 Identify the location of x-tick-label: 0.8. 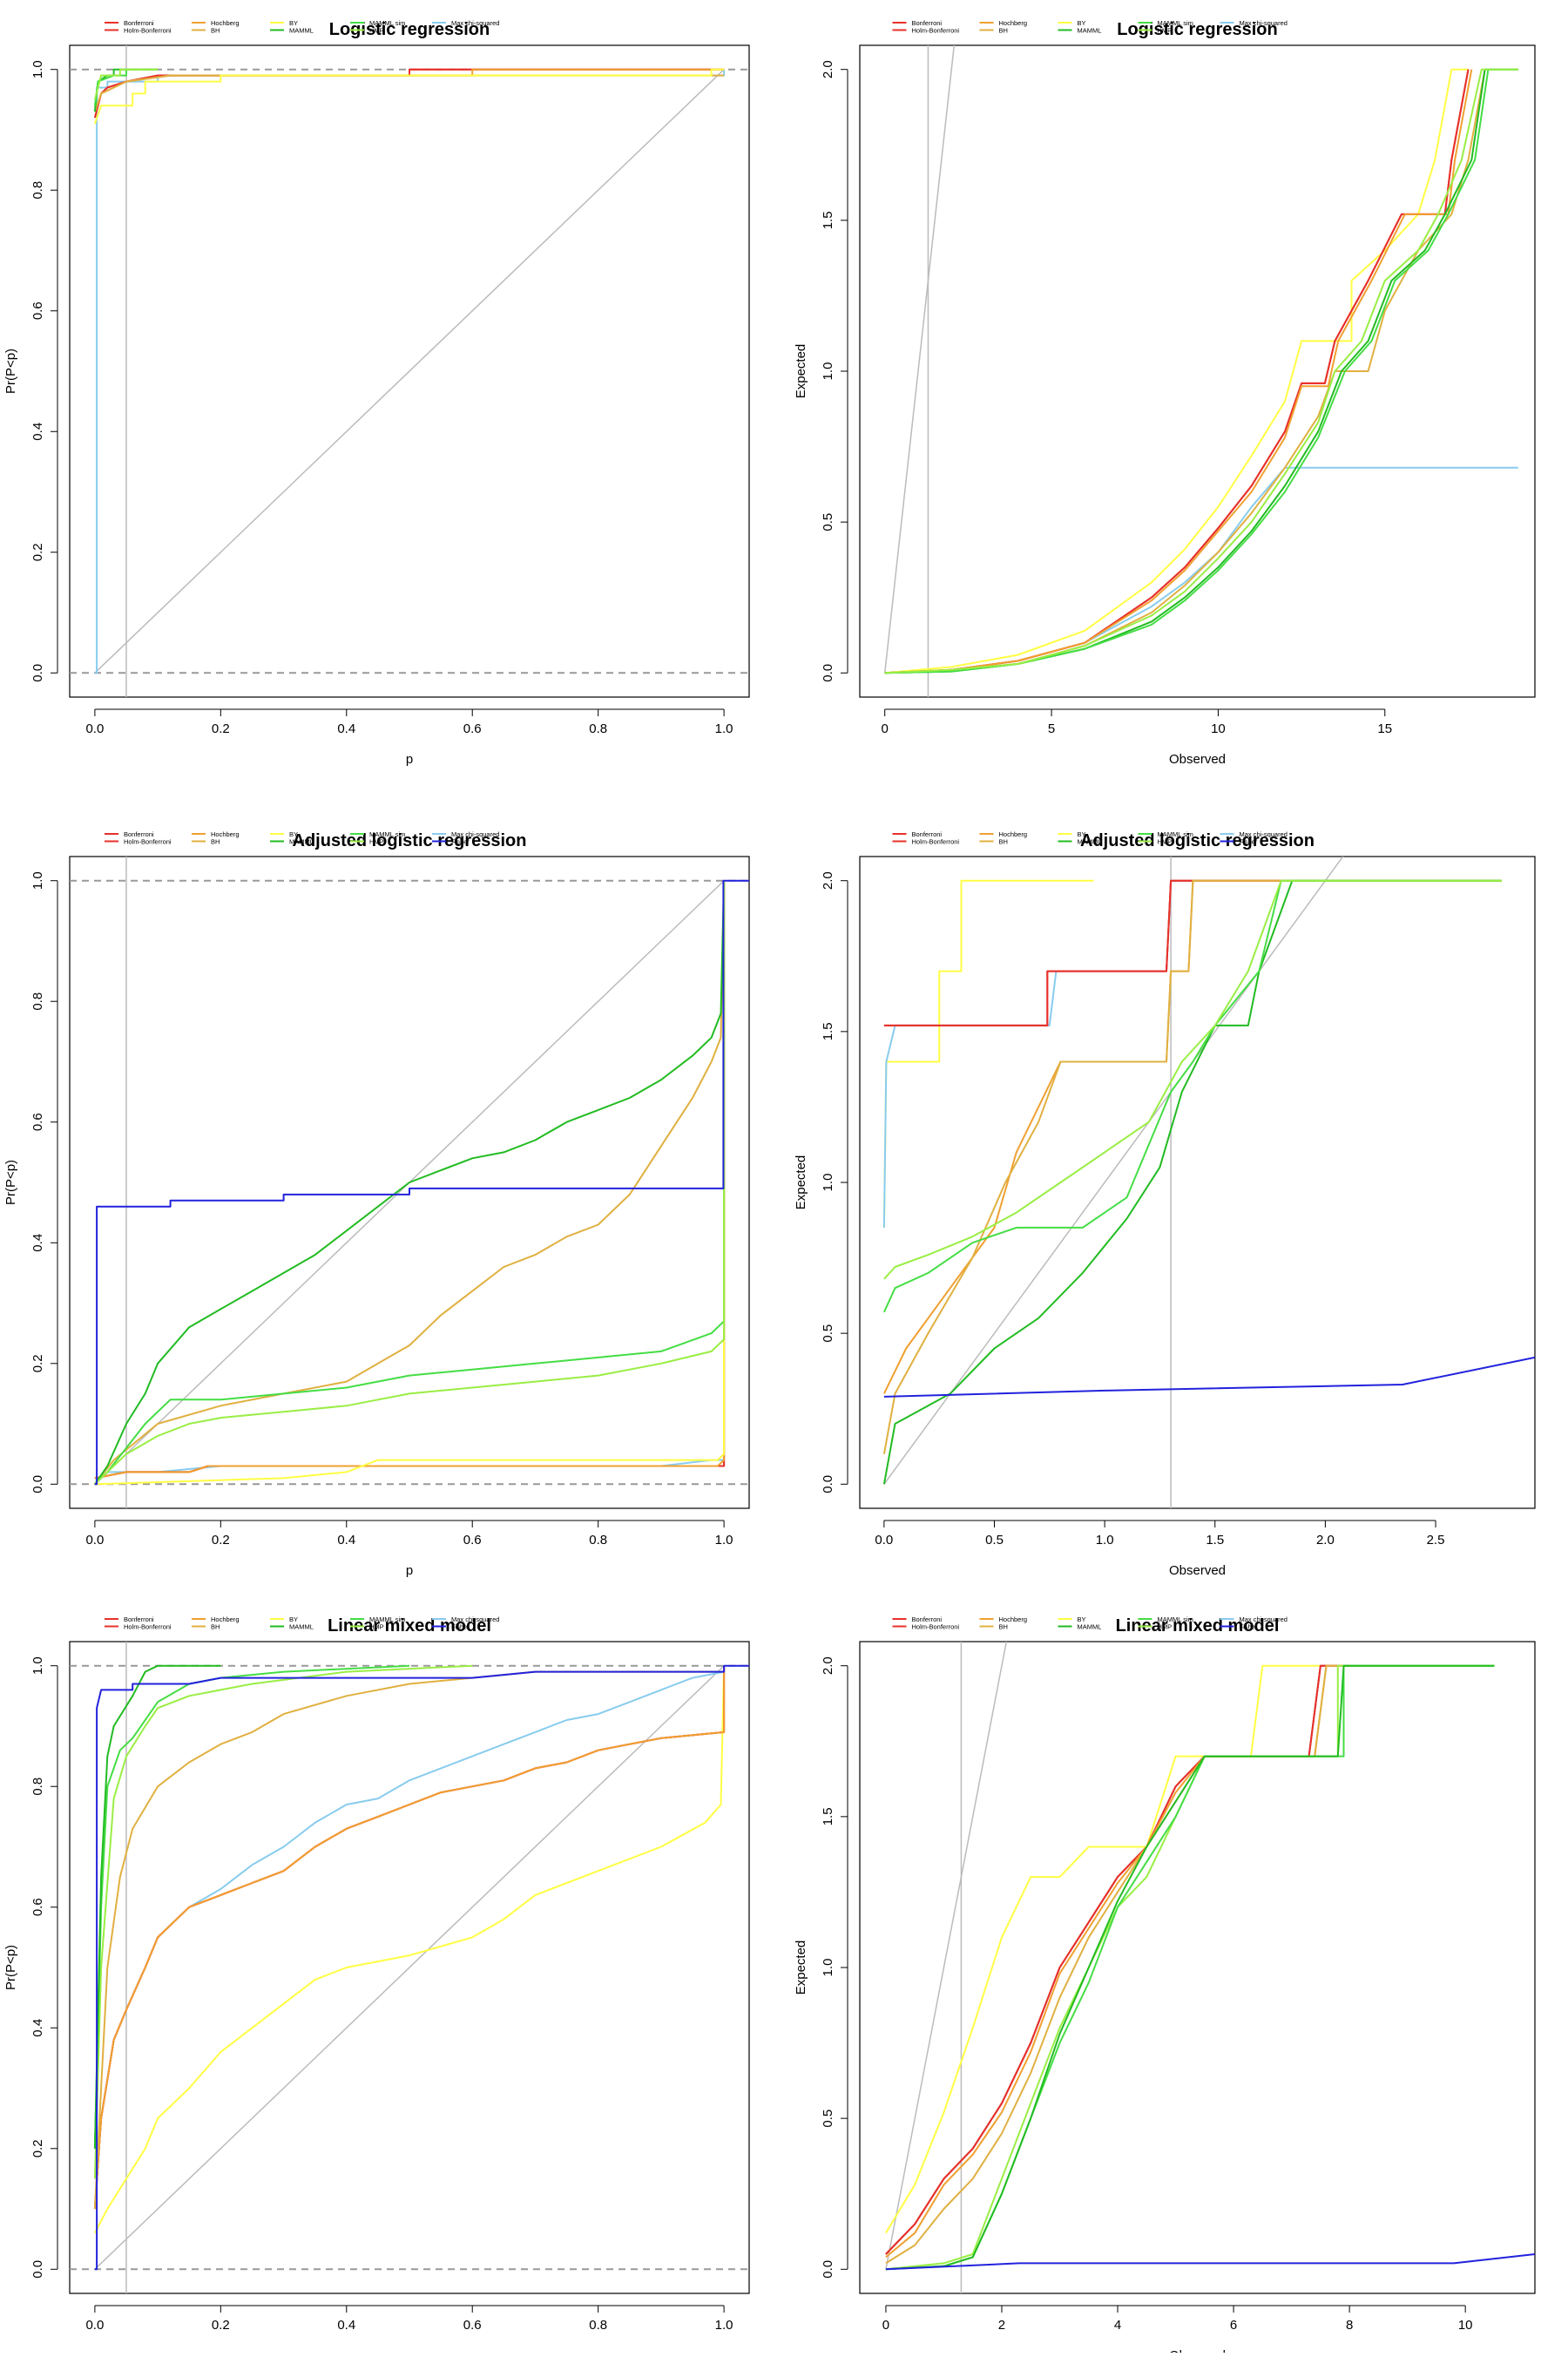
(598, 729).